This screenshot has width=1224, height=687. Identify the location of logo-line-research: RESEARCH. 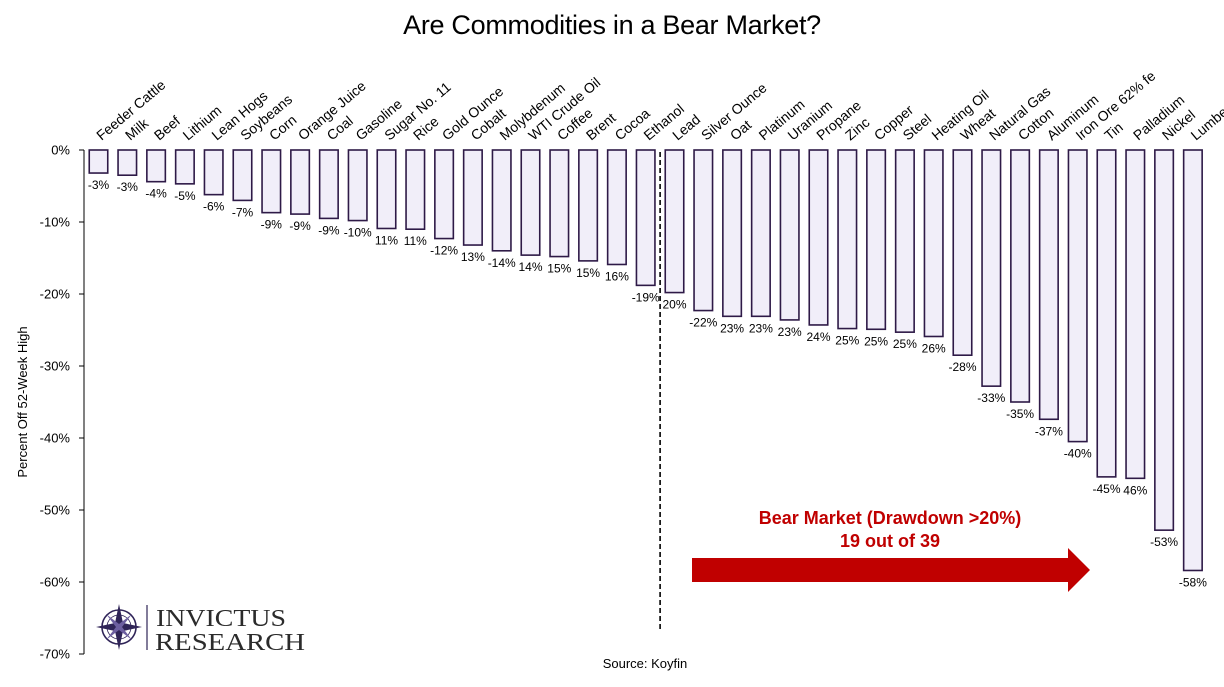
(230, 643).